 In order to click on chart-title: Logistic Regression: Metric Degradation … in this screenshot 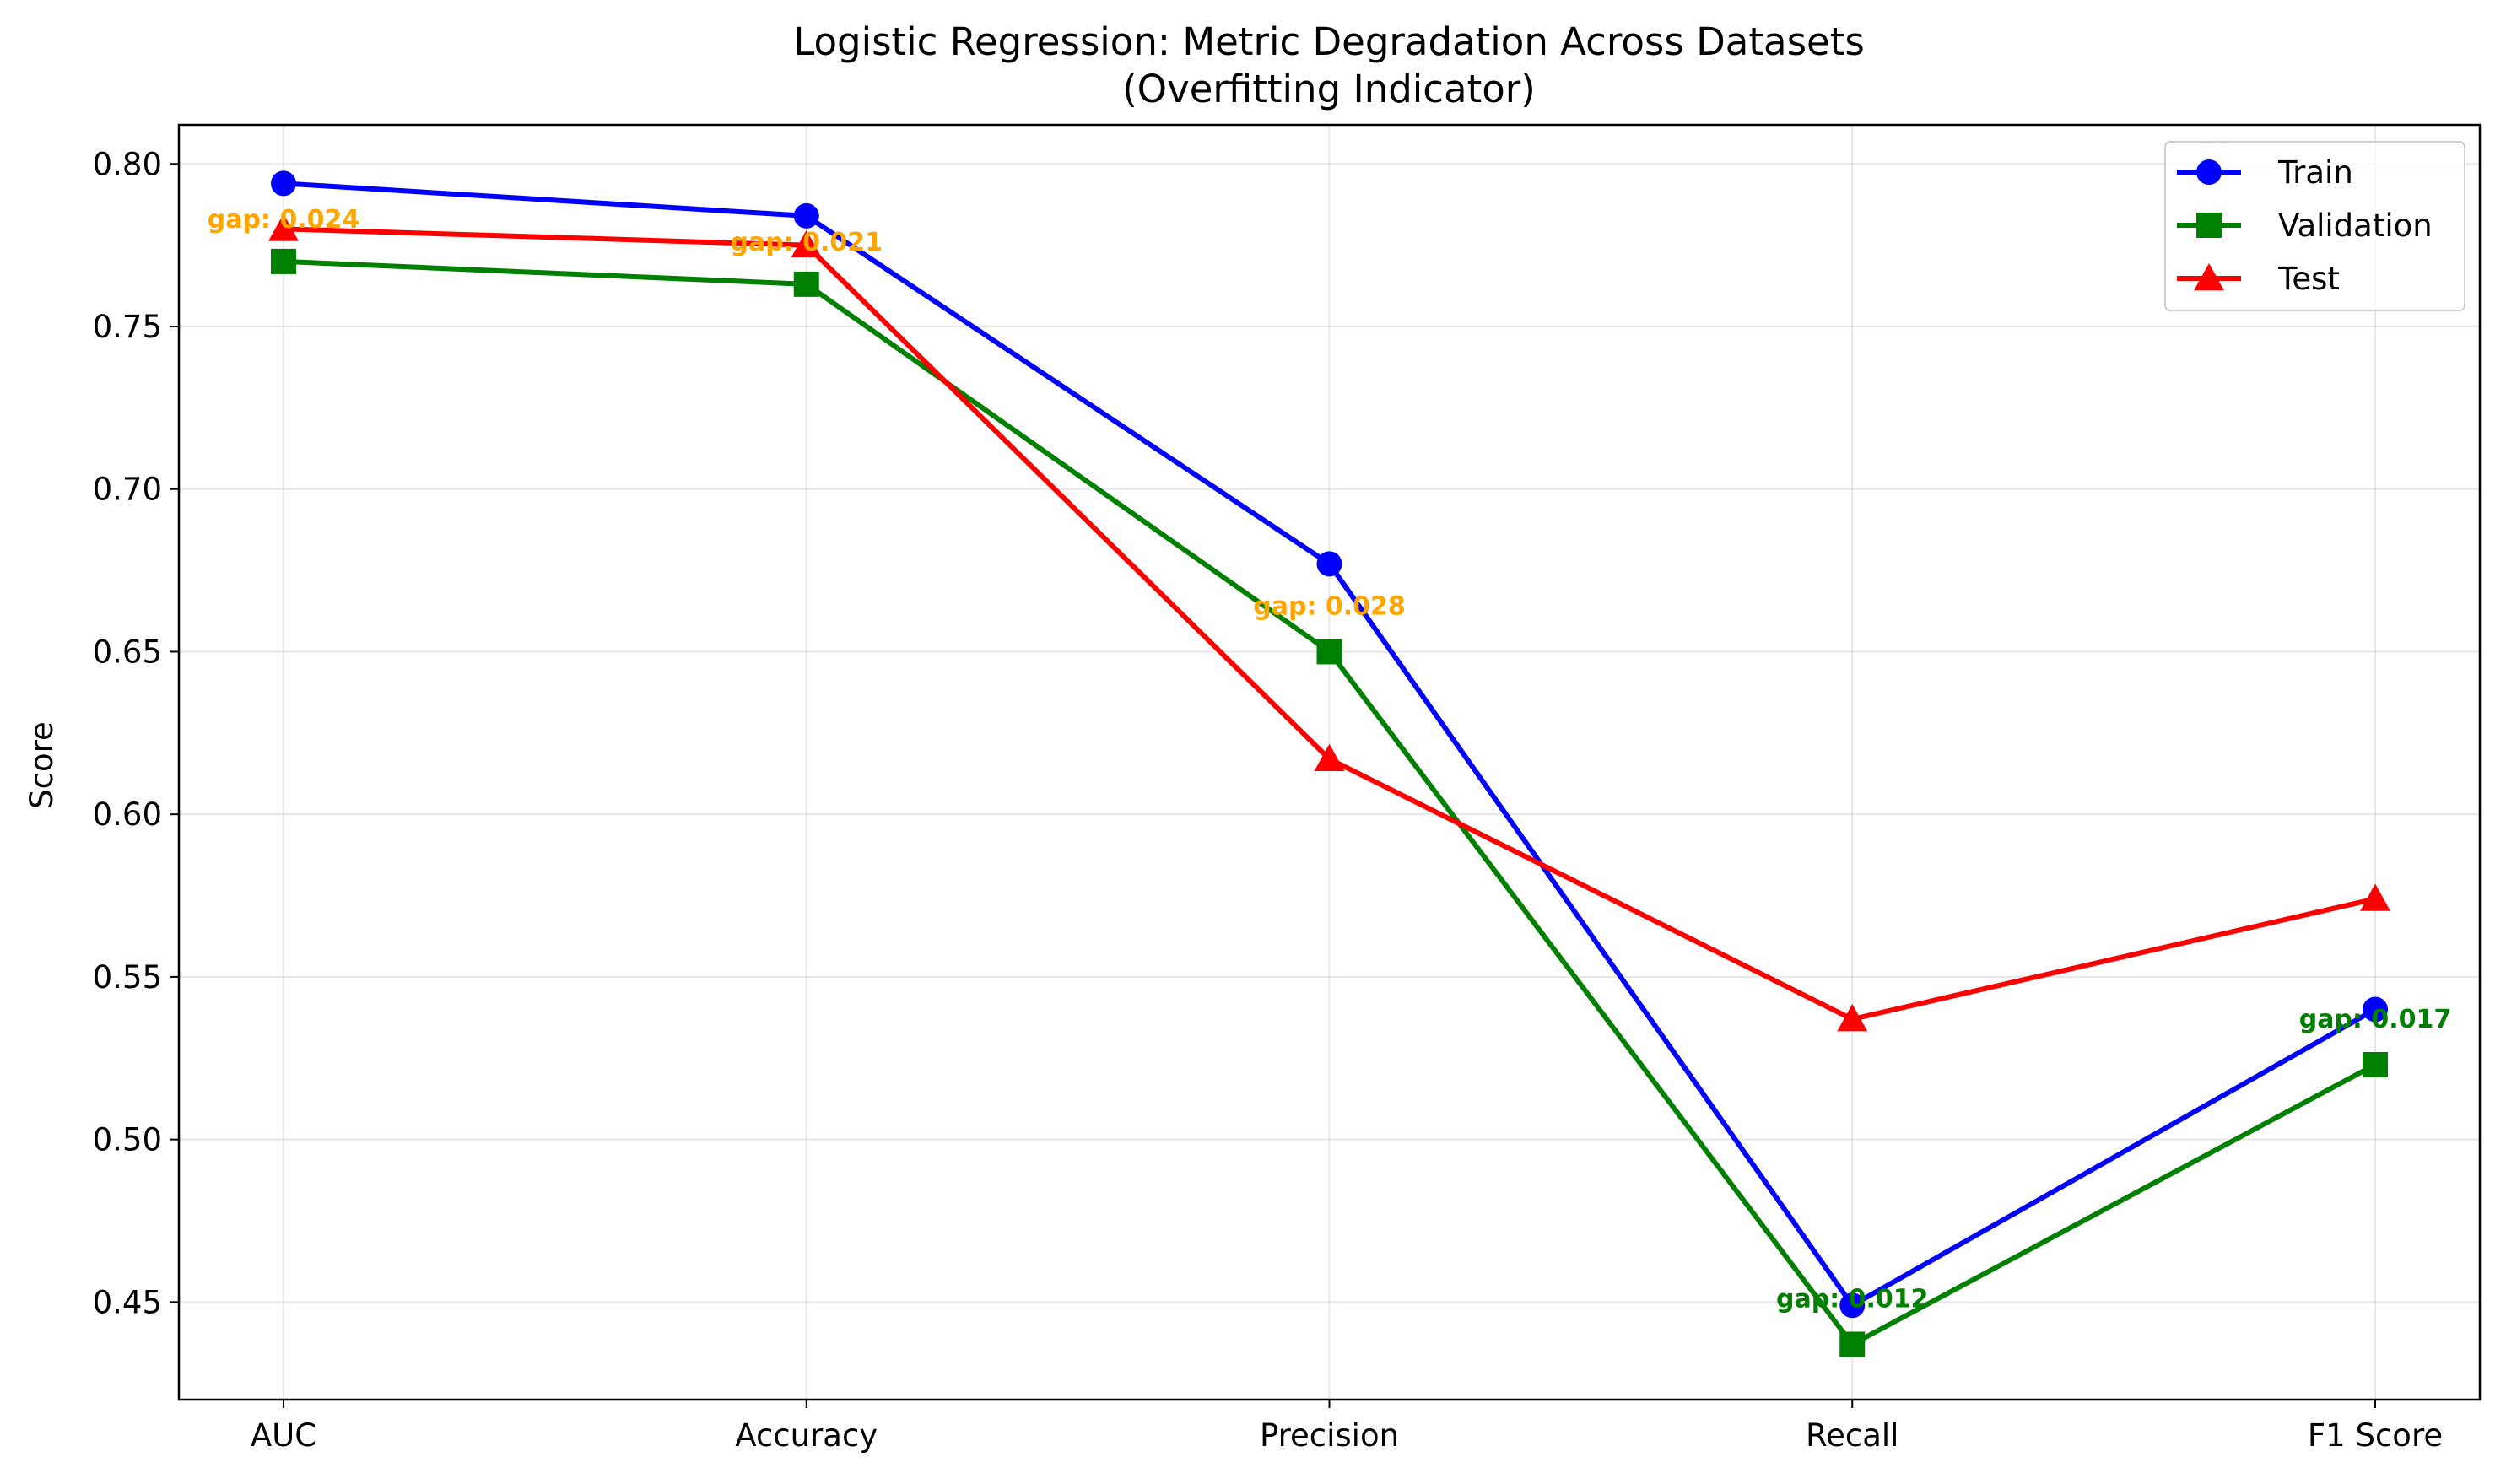, I will do `click(1329, 41)`.